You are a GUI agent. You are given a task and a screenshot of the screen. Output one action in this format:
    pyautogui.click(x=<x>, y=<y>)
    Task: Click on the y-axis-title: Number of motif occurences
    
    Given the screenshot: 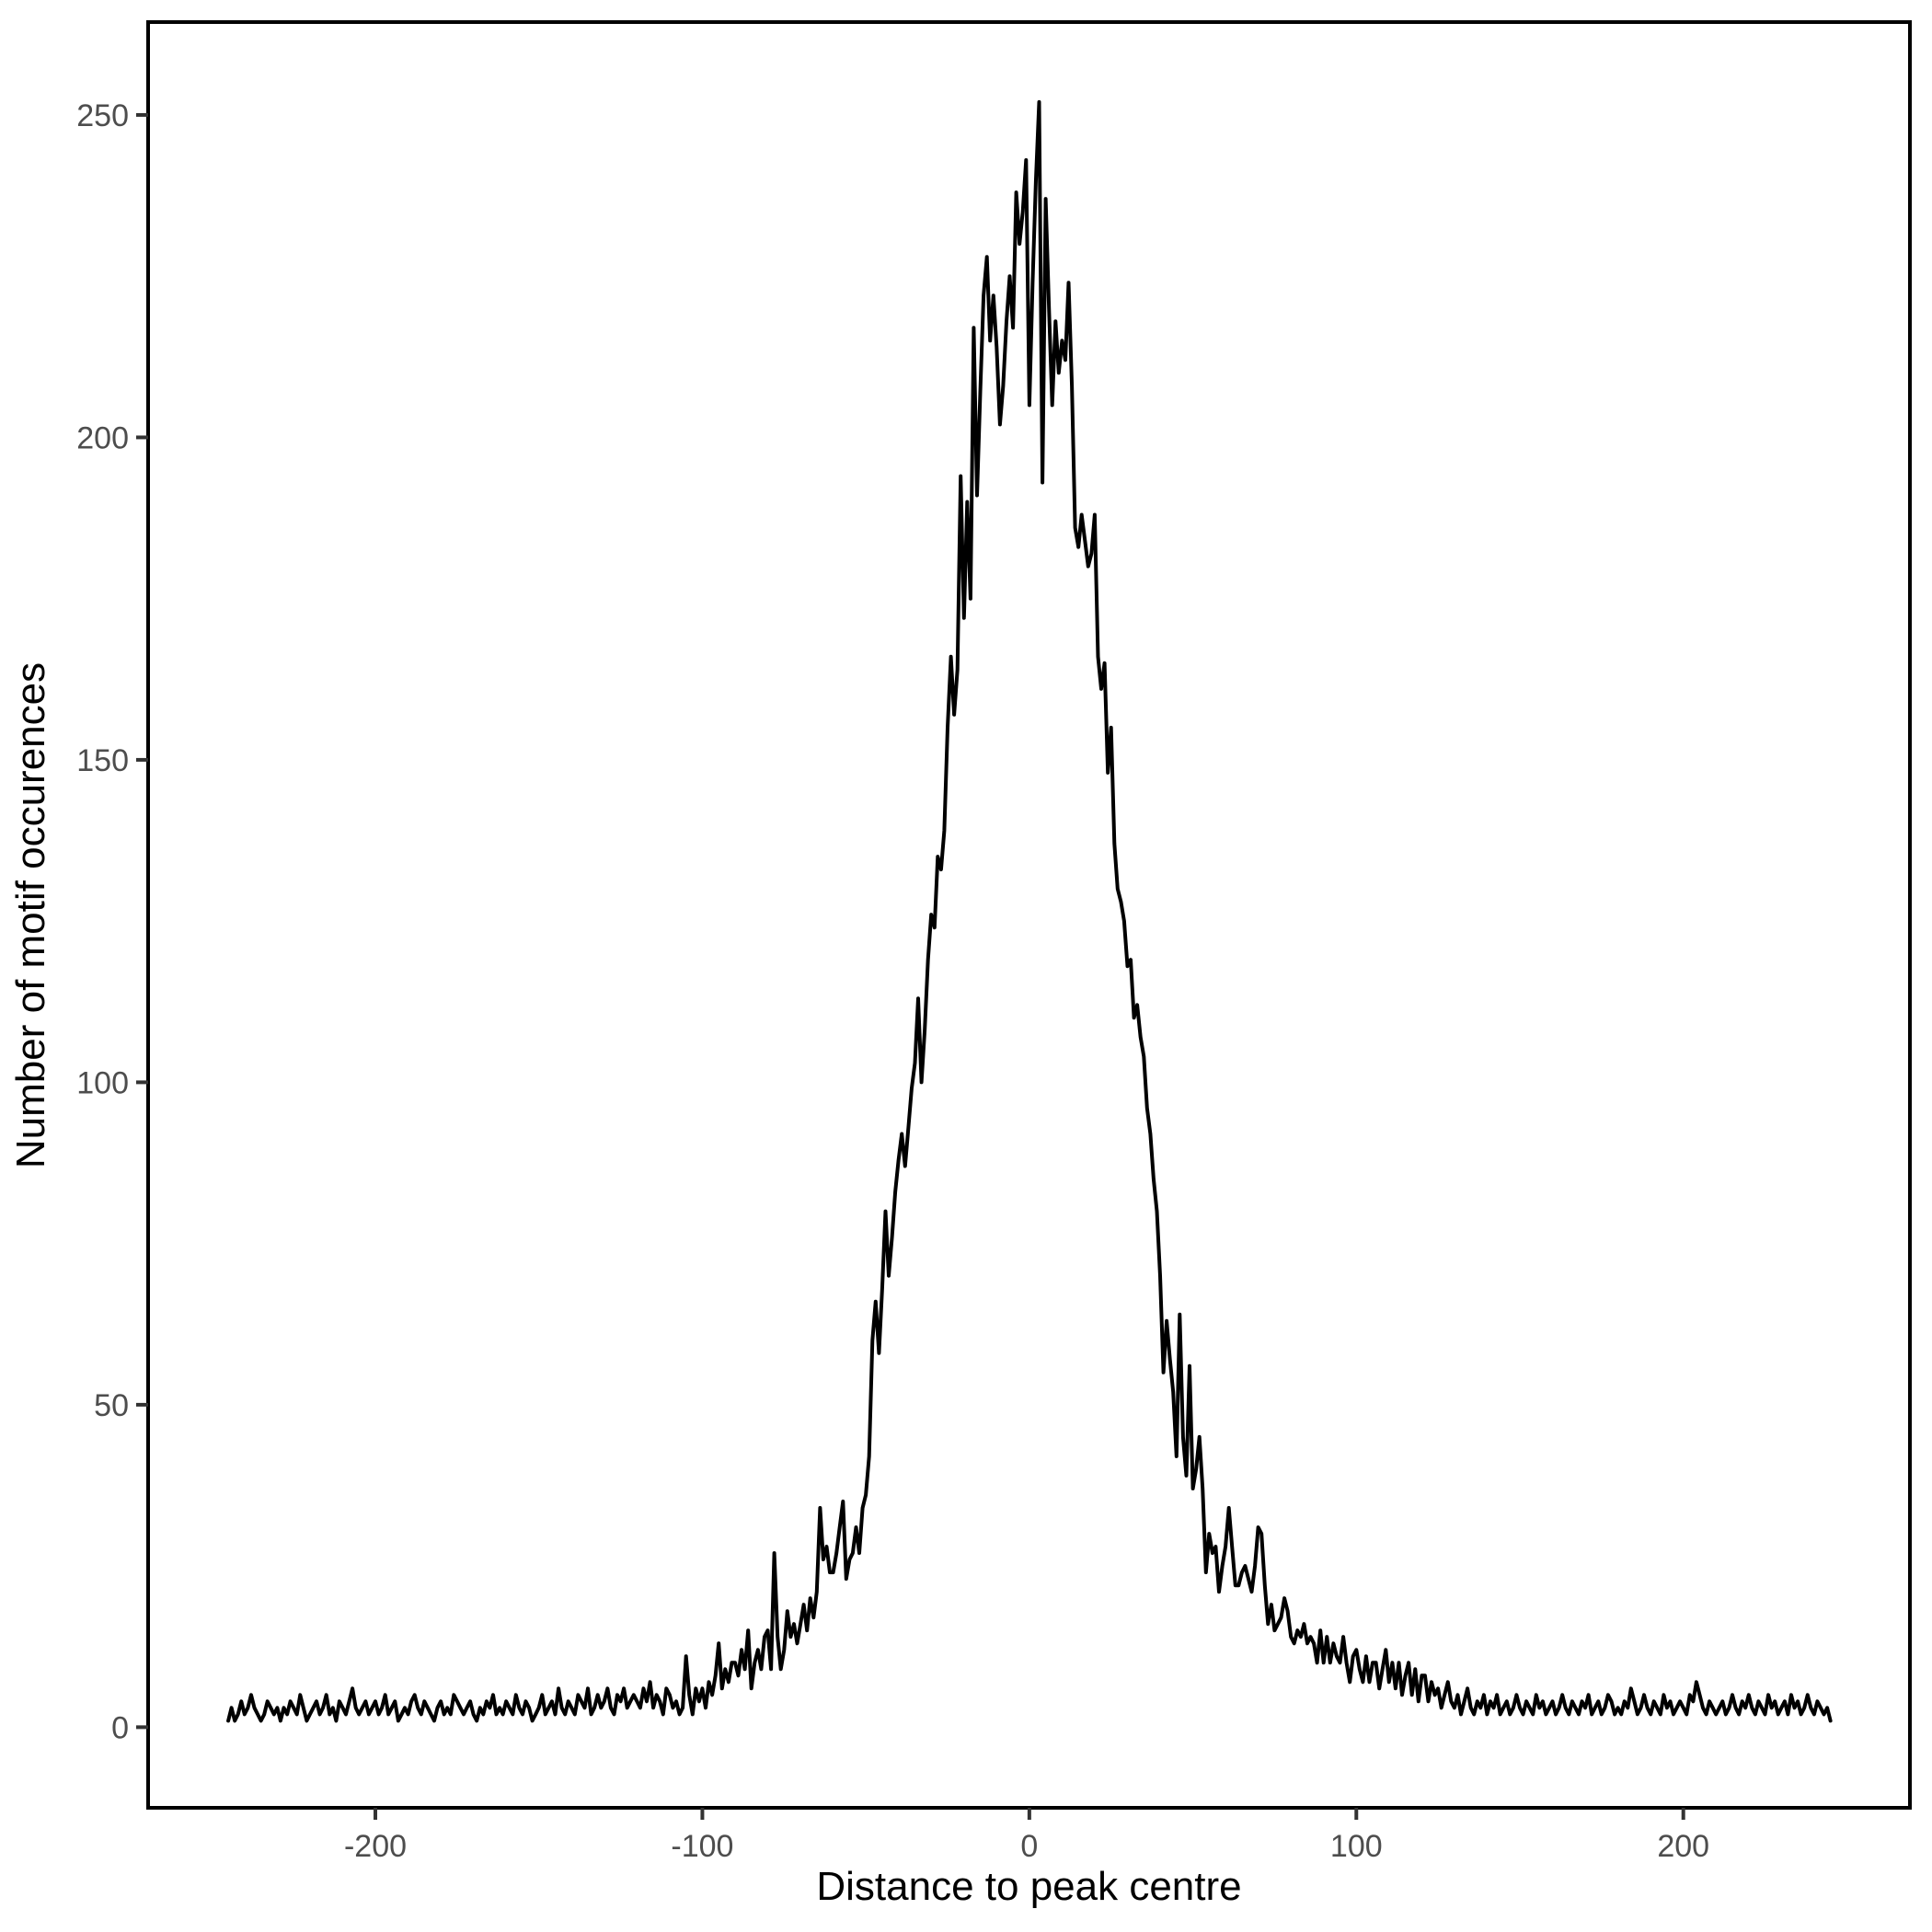 What is the action you would take?
    pyautogui.click(x=30, y=915)
    